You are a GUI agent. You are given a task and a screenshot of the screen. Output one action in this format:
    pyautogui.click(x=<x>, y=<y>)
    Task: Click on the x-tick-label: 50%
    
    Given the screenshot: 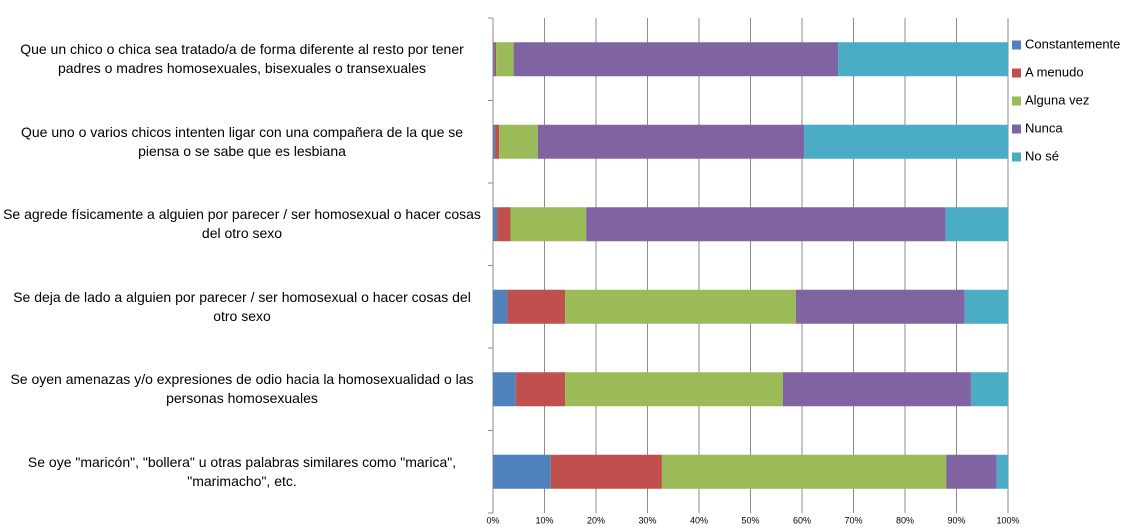 What is the action you would take?
    pyautogui.click(x=750, y=520)
    